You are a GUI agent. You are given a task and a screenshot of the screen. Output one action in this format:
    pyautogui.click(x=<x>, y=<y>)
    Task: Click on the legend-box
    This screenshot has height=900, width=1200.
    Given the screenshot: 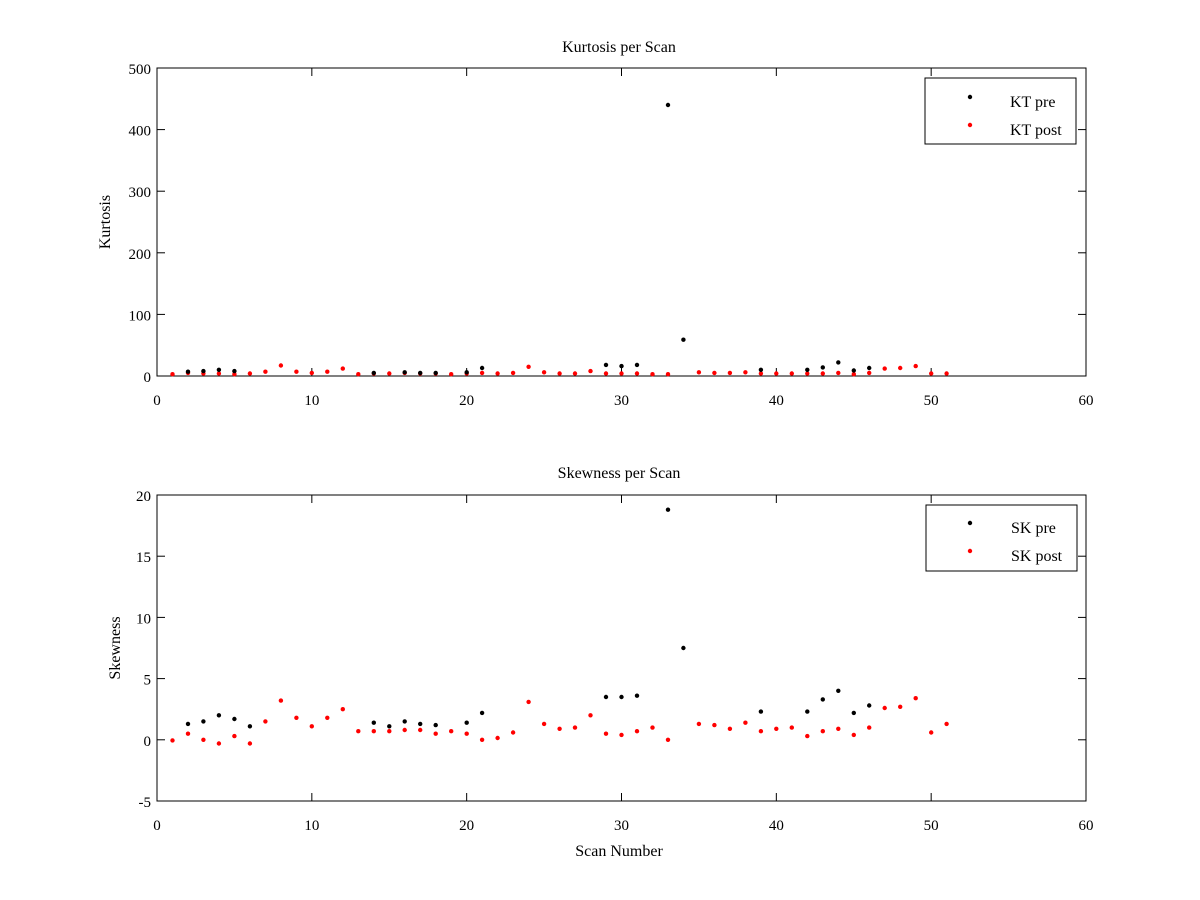 What is the action you would take?
    pyautogui.click(x=1000, y=111)
    